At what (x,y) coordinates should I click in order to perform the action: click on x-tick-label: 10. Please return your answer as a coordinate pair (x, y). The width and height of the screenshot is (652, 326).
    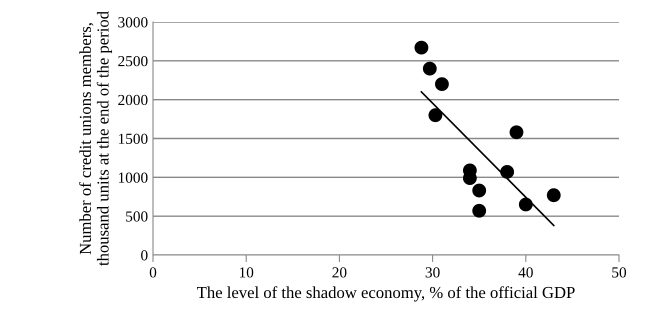
    Looking at the image, I should click on (247, 272).